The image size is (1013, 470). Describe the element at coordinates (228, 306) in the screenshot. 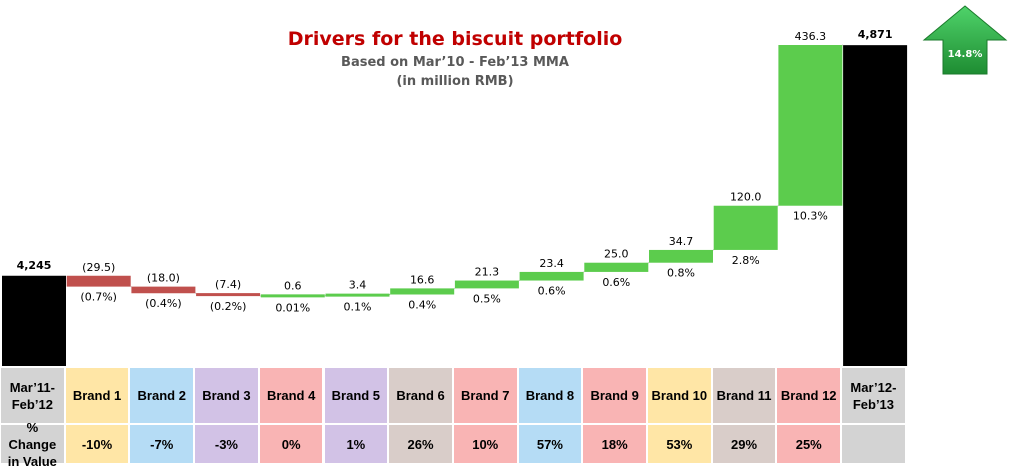

I see `label-contribution-brand-3: (0.2%)` at that location.